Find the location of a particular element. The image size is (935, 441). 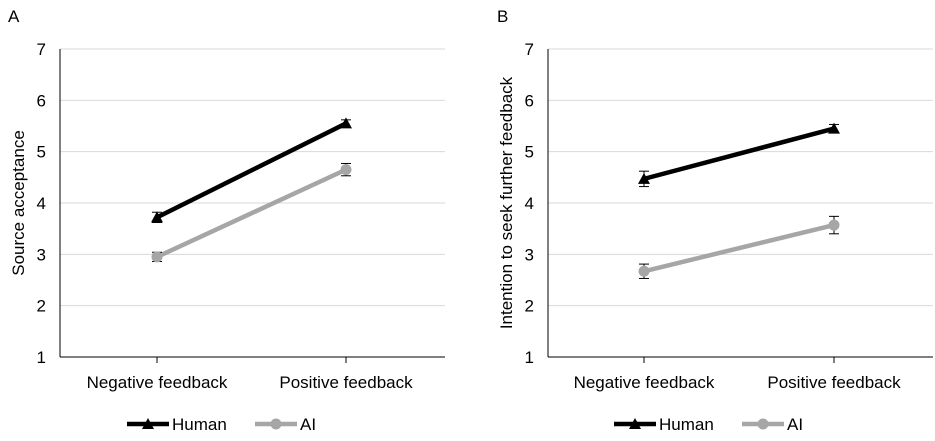

panel-label: A is located at coordinates (14, 16).